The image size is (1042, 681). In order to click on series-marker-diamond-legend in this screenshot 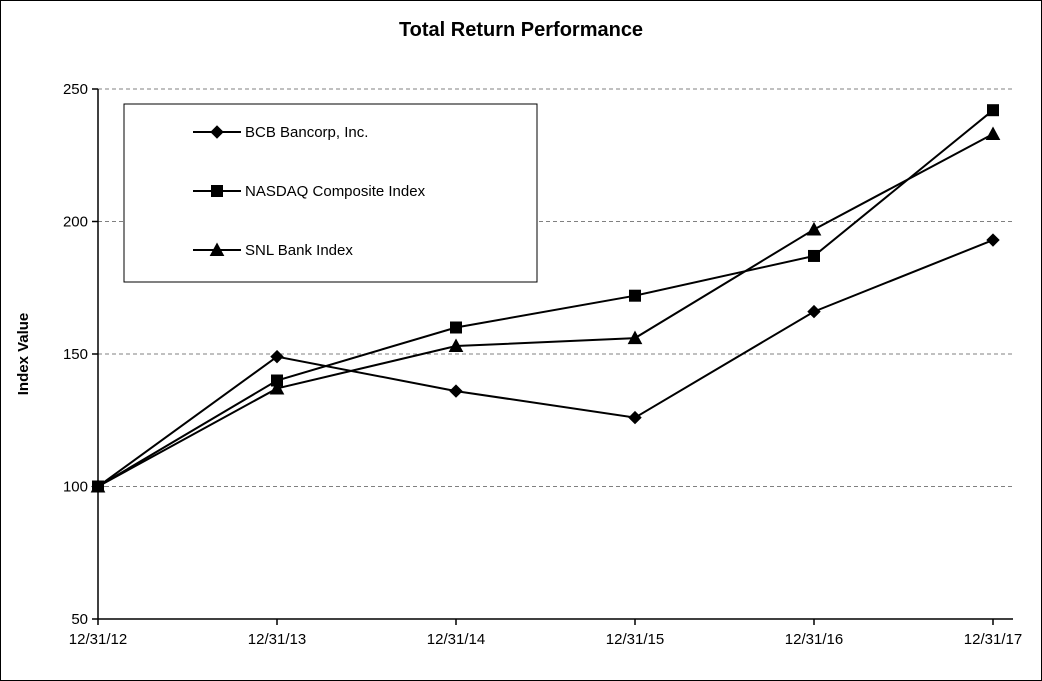, I will do `click(217, 132)`.